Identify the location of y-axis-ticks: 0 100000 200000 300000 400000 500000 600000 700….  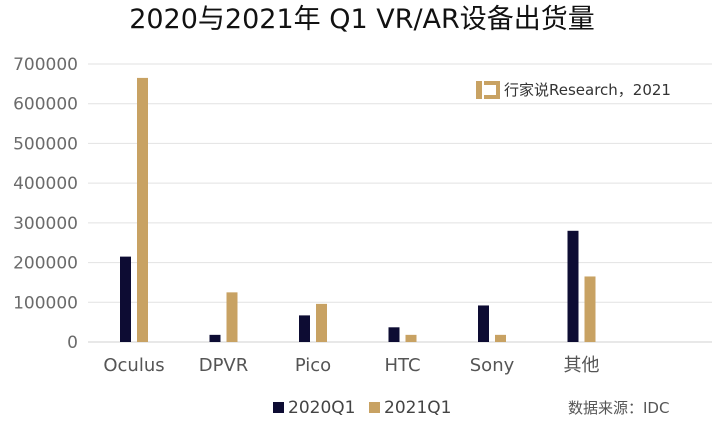
(45, 204).